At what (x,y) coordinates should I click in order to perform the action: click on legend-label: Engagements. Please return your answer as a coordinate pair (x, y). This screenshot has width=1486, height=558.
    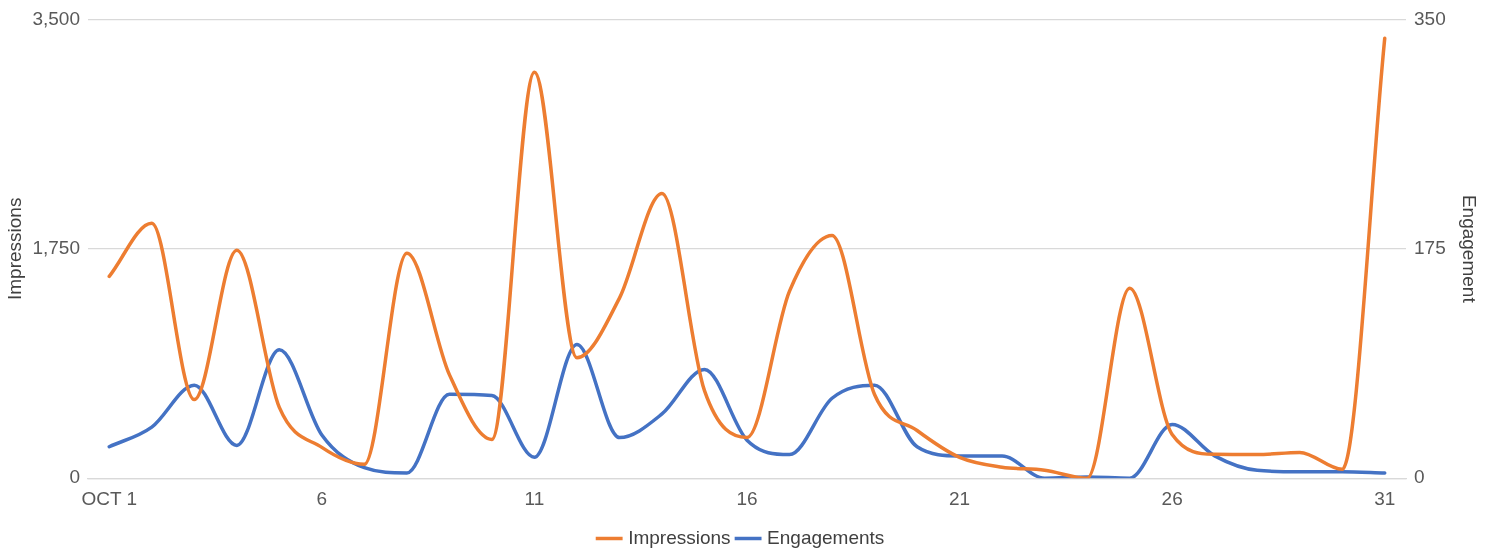
    Looking at the image, I should click on (826, 537).